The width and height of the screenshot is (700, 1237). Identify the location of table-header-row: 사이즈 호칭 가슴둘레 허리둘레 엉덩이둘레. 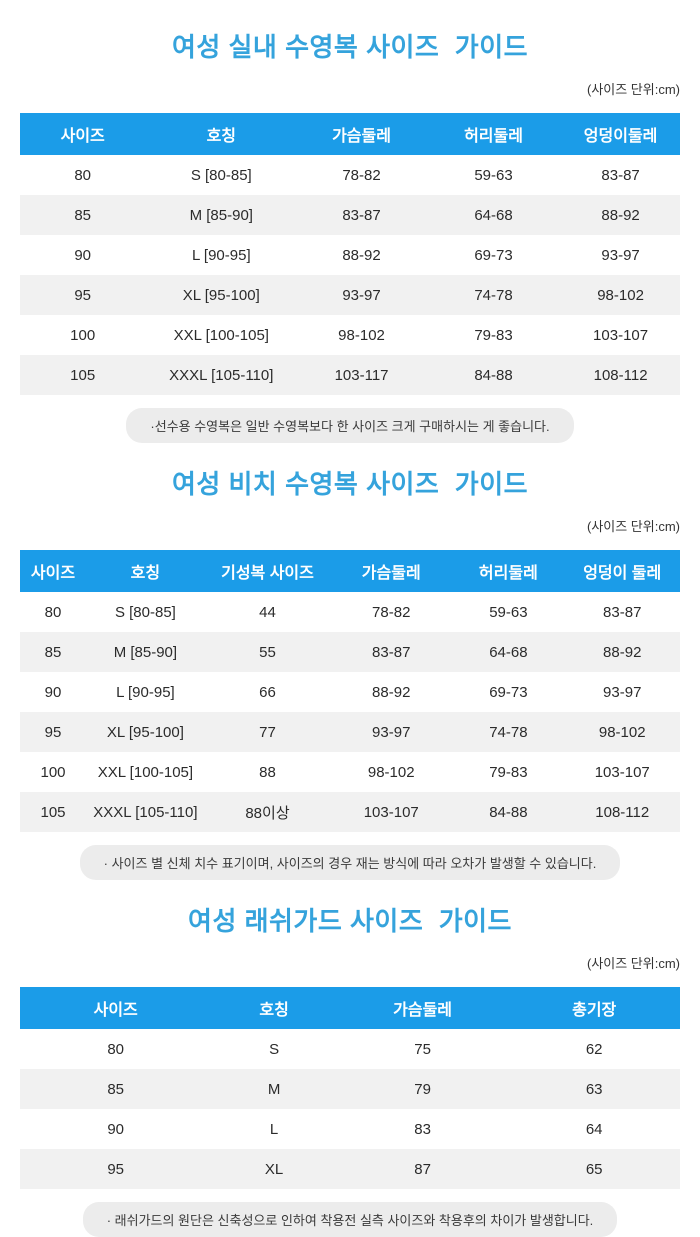
(350, 134).